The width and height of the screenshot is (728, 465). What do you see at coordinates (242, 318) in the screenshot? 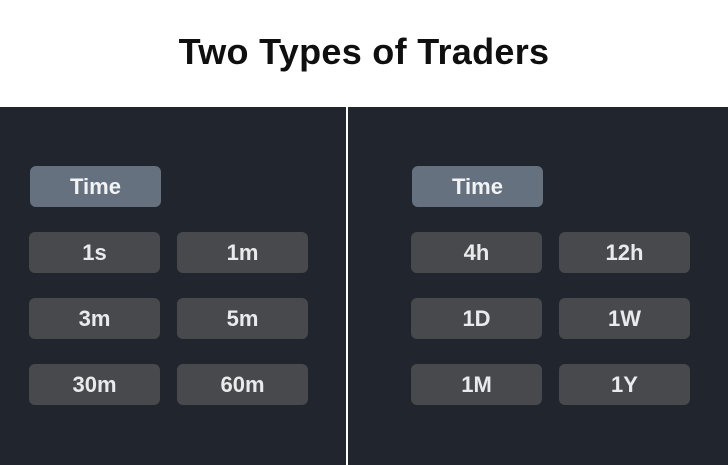
I see `left-interval-button-5m: 5m` at bounding box center [242, 318].